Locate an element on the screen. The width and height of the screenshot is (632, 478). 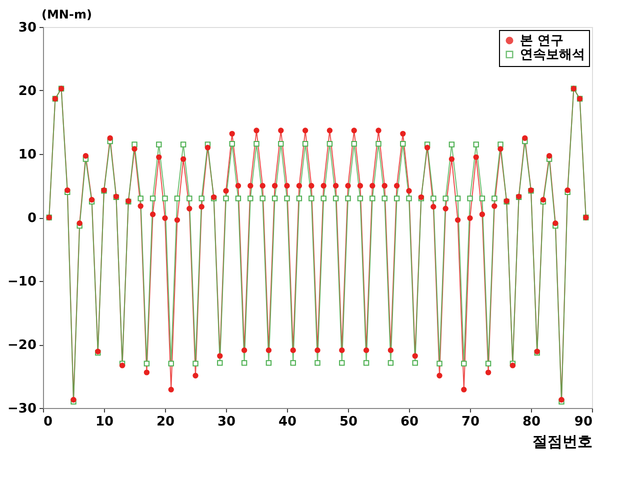
y-tick-label: 20 is located at coordinates (27, 91).